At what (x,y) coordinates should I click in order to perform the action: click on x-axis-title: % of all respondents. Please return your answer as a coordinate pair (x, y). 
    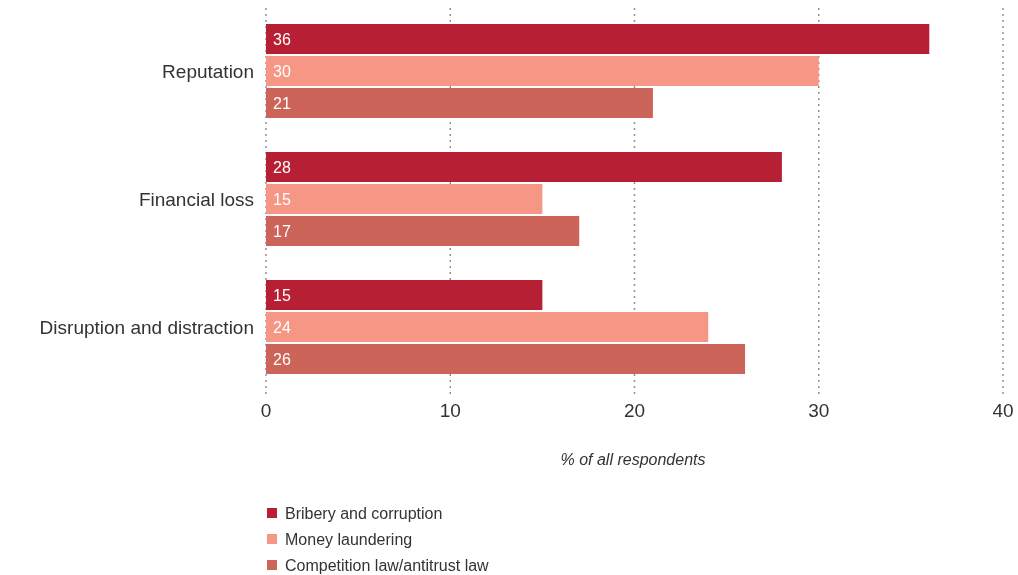
    Looking at the image, I should click on (633, 459).